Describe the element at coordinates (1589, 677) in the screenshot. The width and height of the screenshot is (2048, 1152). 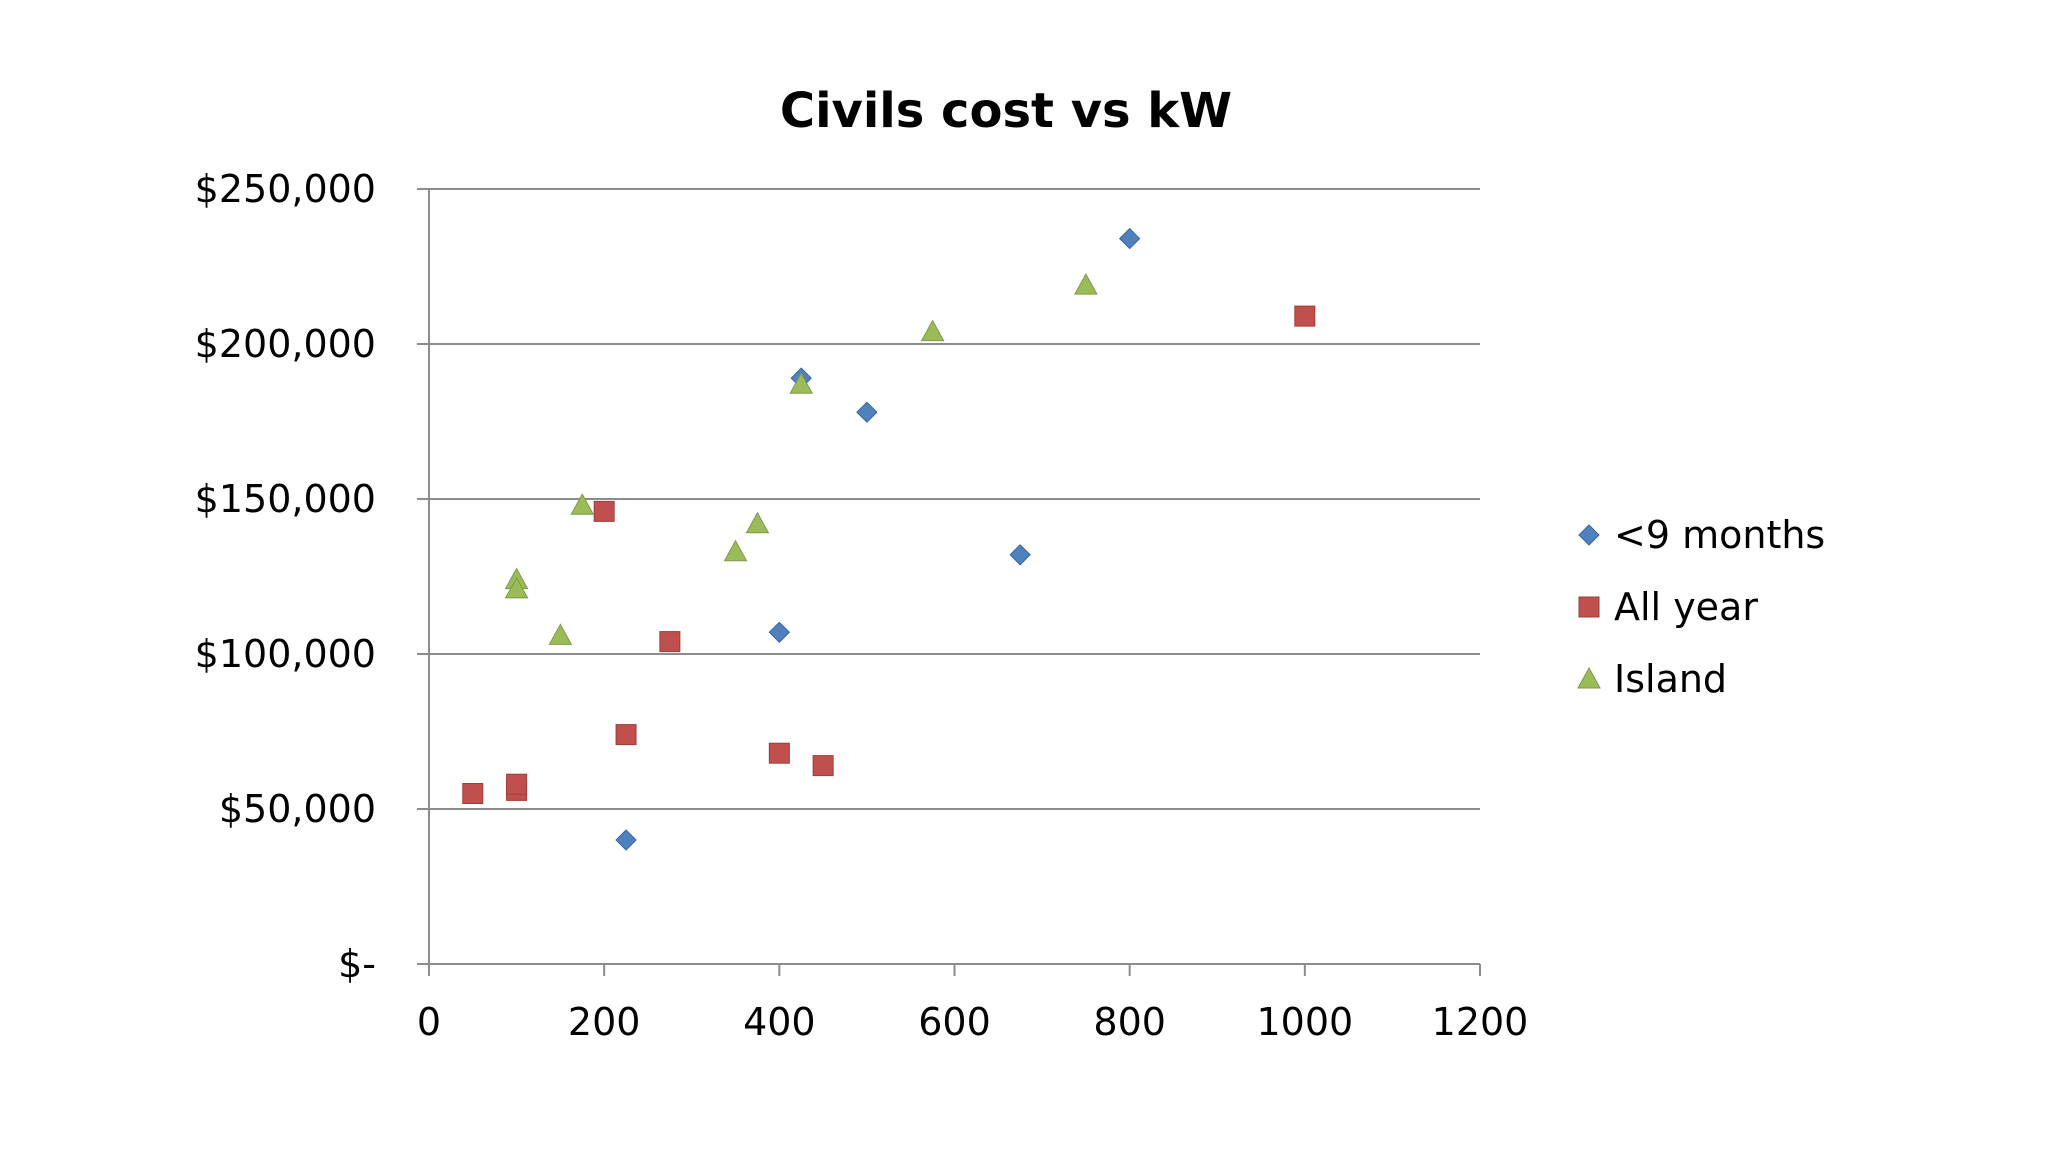
I see `legend-triangle-marker` at that location.